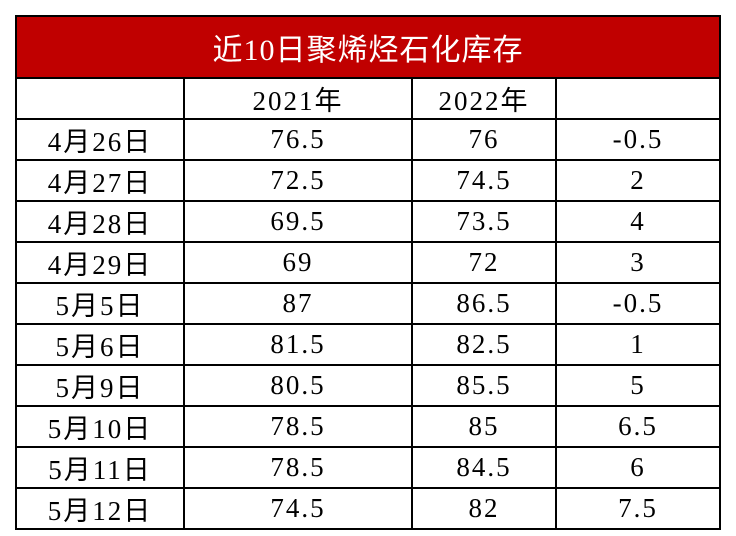 The width and height of the screenshot is (736, 536). What do you see at coordinates (298, 385) in the screenshot?
I see `value-cell: 80.5` at bounding box center [298, 385].